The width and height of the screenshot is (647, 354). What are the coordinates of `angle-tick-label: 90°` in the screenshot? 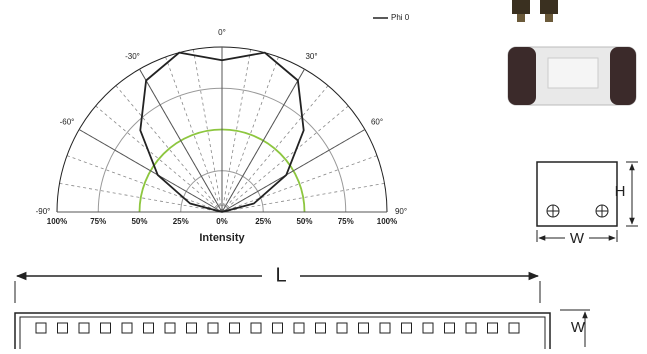 It's located at (401, 211).